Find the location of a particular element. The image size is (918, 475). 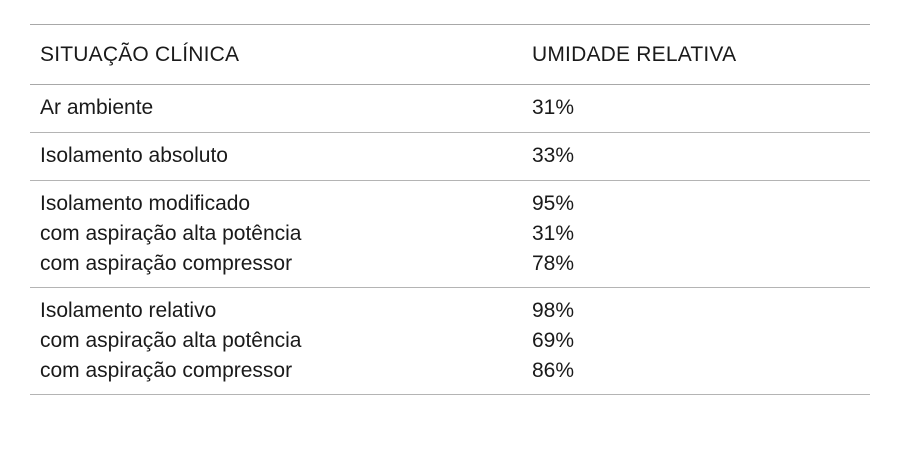

header-situacao-clinica: SITUAÇÃO CLÍNICA is located at coordinates (140, 54).